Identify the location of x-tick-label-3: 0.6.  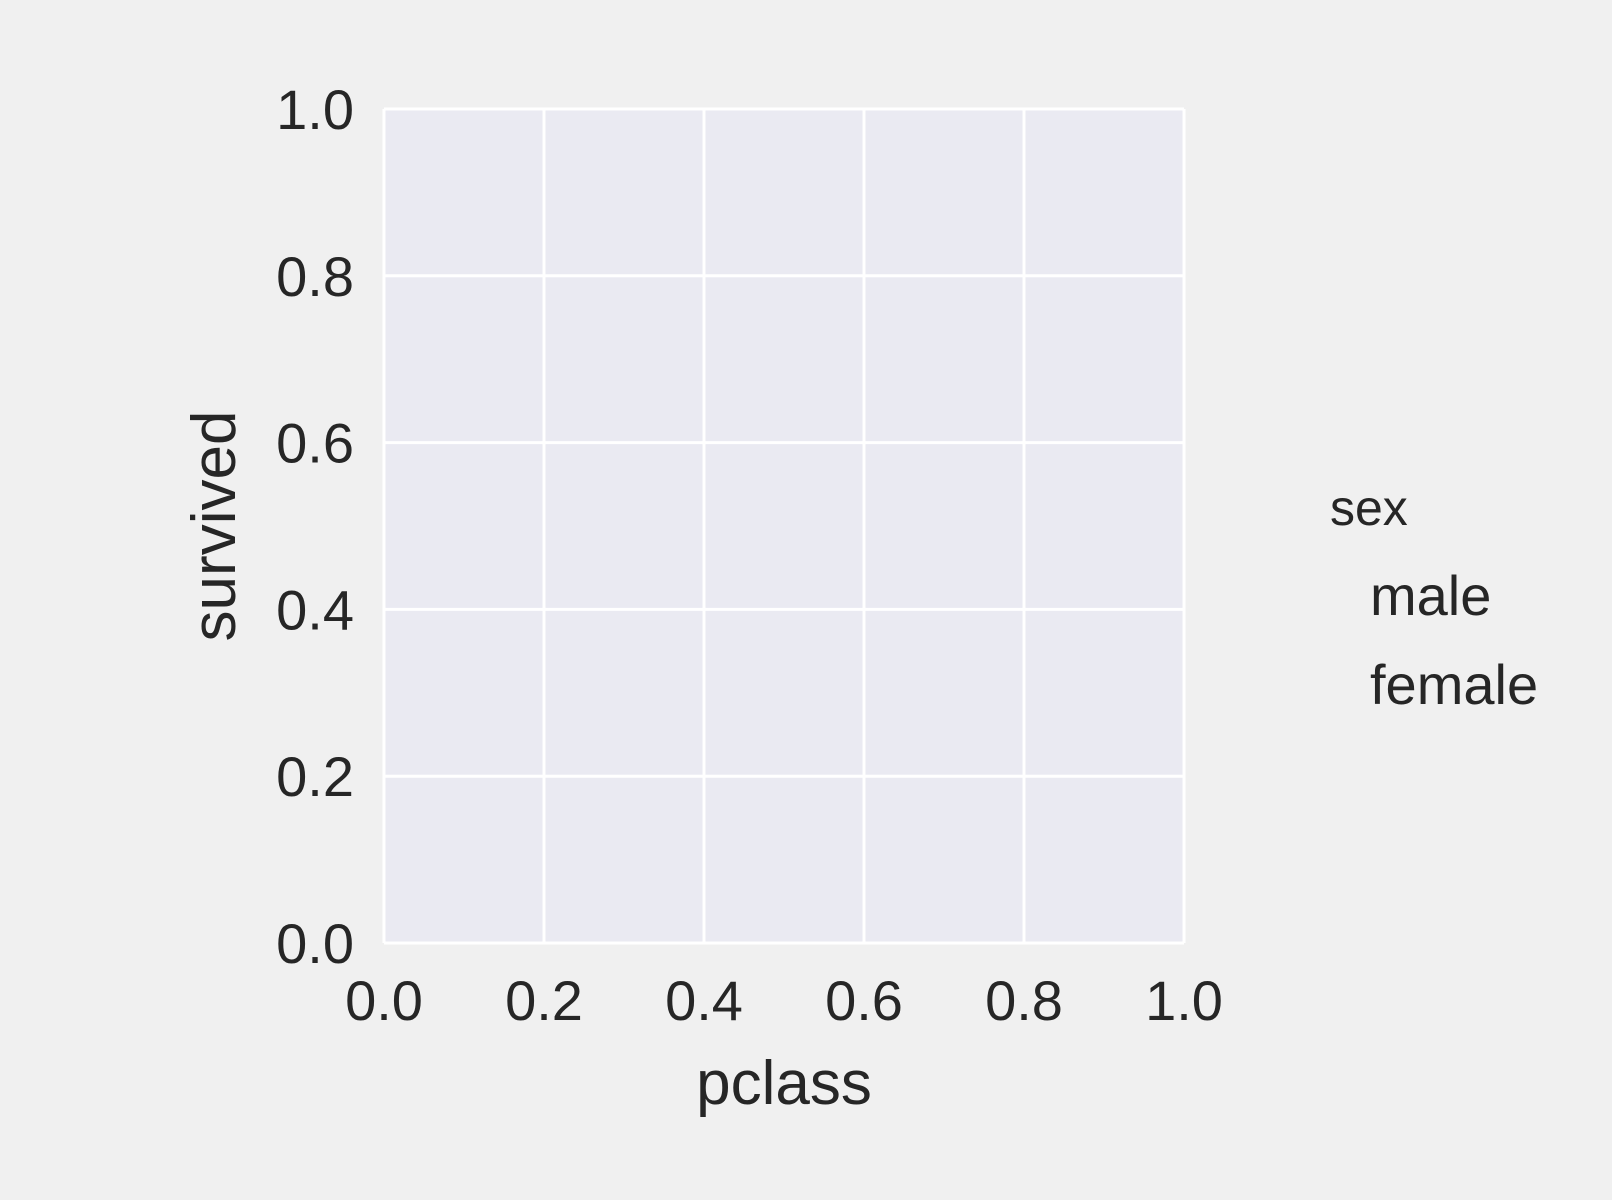
(864, 1000).